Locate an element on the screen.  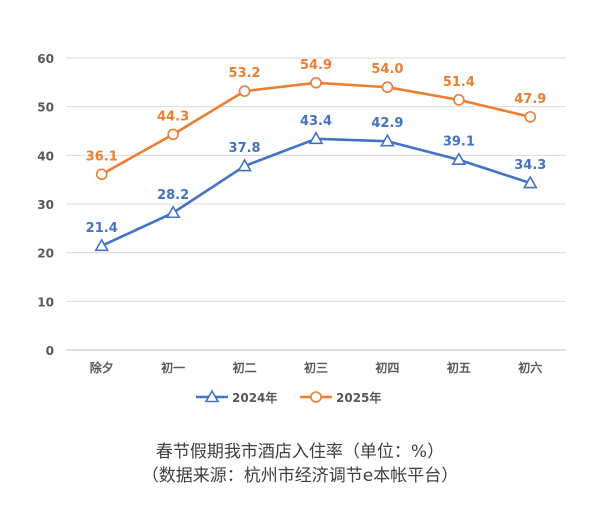
data-label: 39.1 is located at coordinates (459, 142).